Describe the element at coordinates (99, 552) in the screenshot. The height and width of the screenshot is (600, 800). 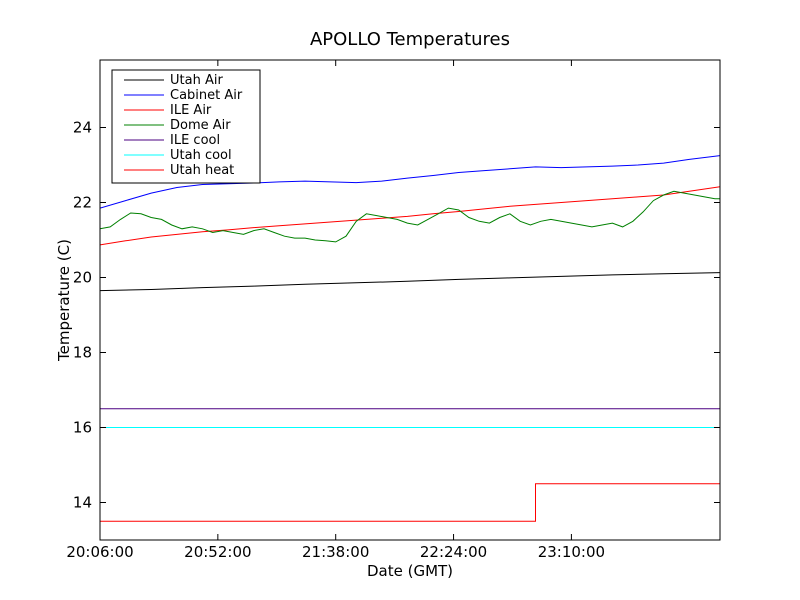
I see `x-tick-label: 20:06:00` at that location.